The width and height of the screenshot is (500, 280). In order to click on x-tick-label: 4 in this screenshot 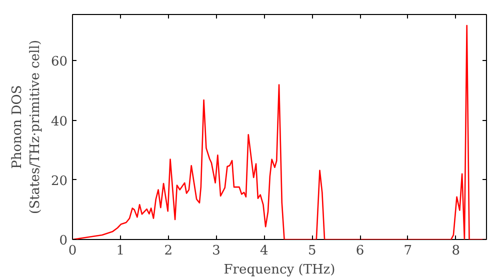, I will do `click(264, 251)`.